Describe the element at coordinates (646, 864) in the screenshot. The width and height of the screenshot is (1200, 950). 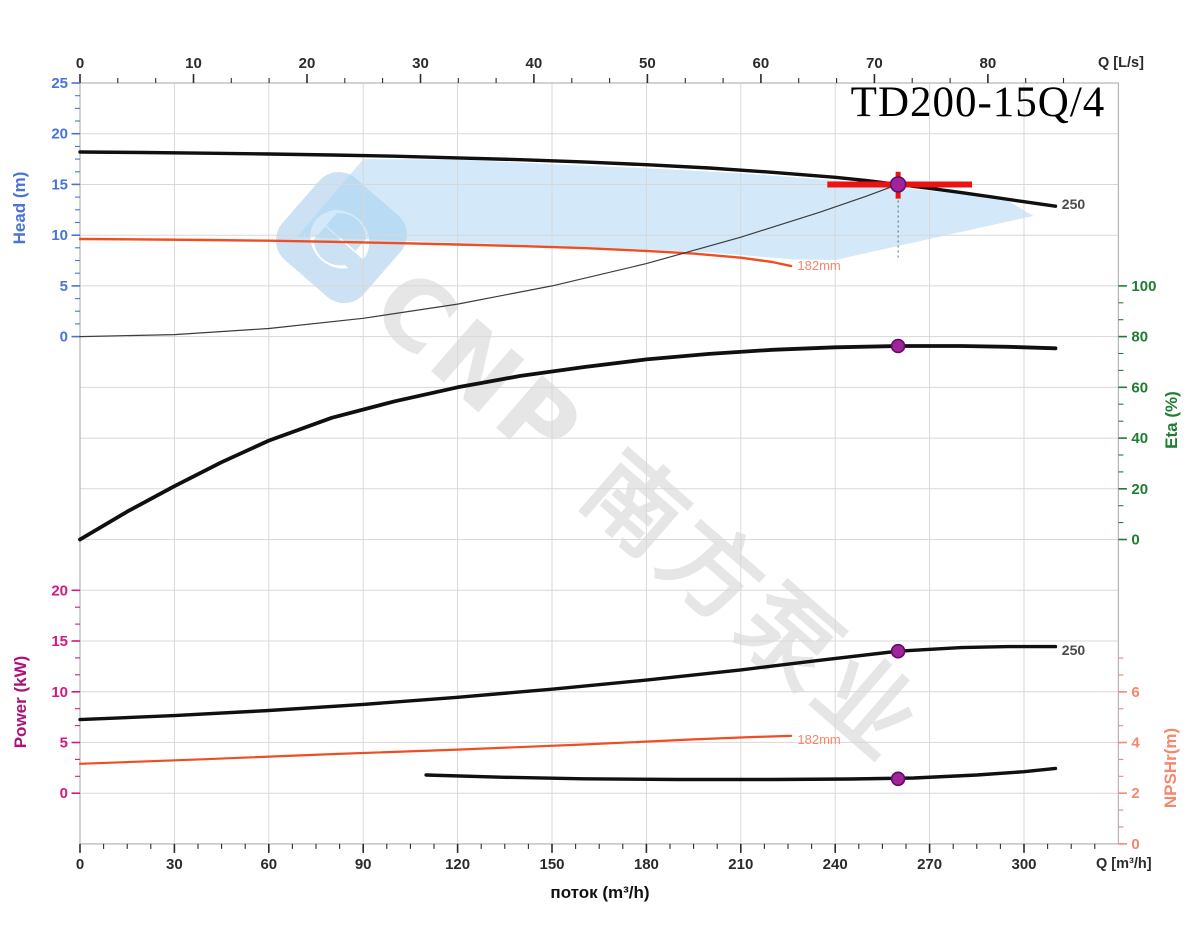
I see `tick-label: 180` at that location.